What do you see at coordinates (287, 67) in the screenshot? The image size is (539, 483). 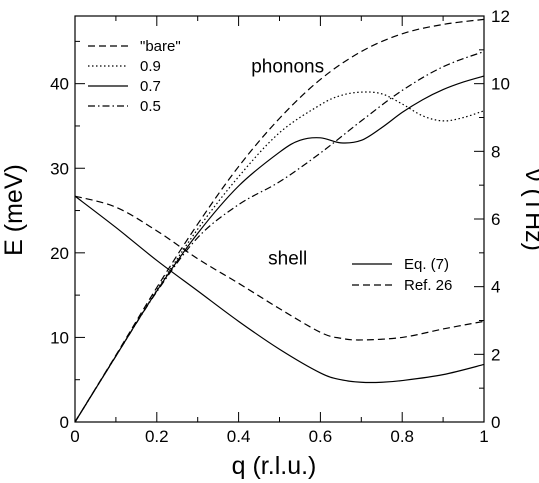 I see `annotation-phonons: phonons` at bounding box center [287, 67].